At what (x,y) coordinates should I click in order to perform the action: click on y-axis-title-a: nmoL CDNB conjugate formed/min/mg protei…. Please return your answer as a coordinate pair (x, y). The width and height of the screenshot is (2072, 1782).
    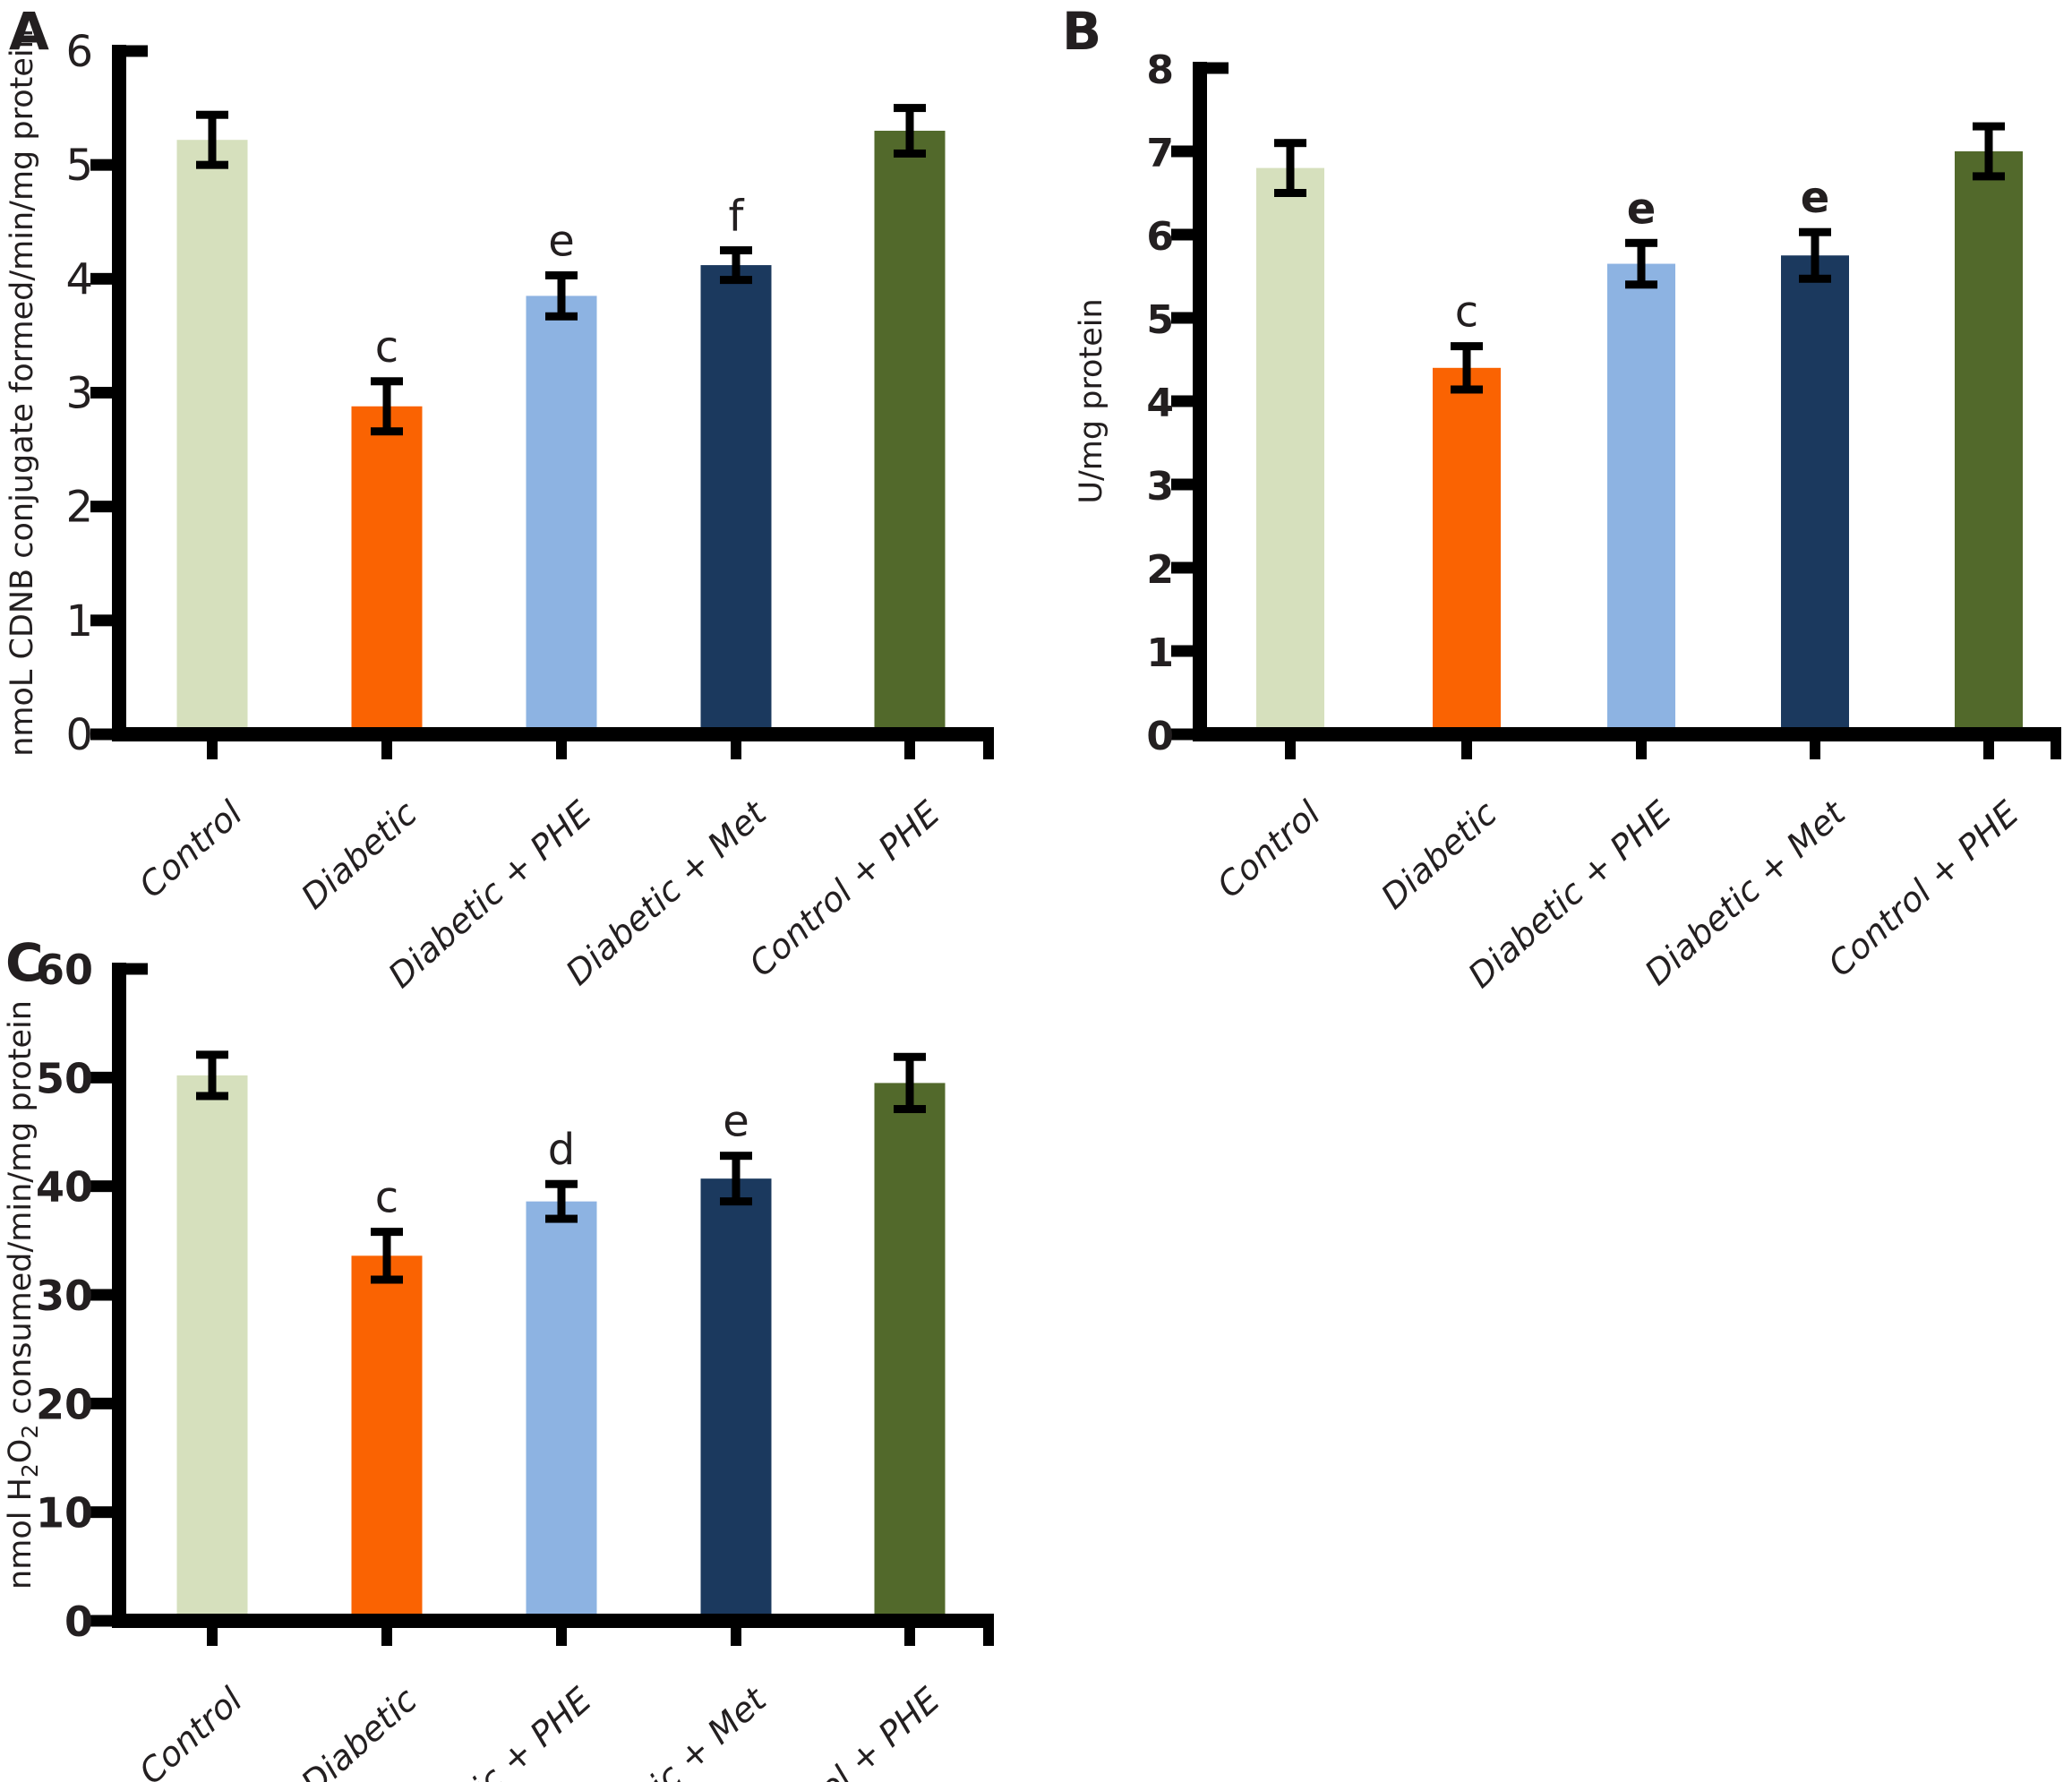
    Looking at the image, I should click on (22, 393).